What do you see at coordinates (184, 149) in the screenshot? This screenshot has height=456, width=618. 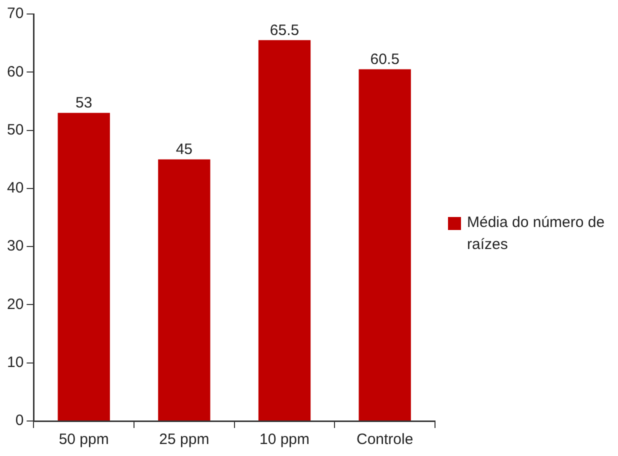 I see `data-label: 45` at bounding box center [184, 149].